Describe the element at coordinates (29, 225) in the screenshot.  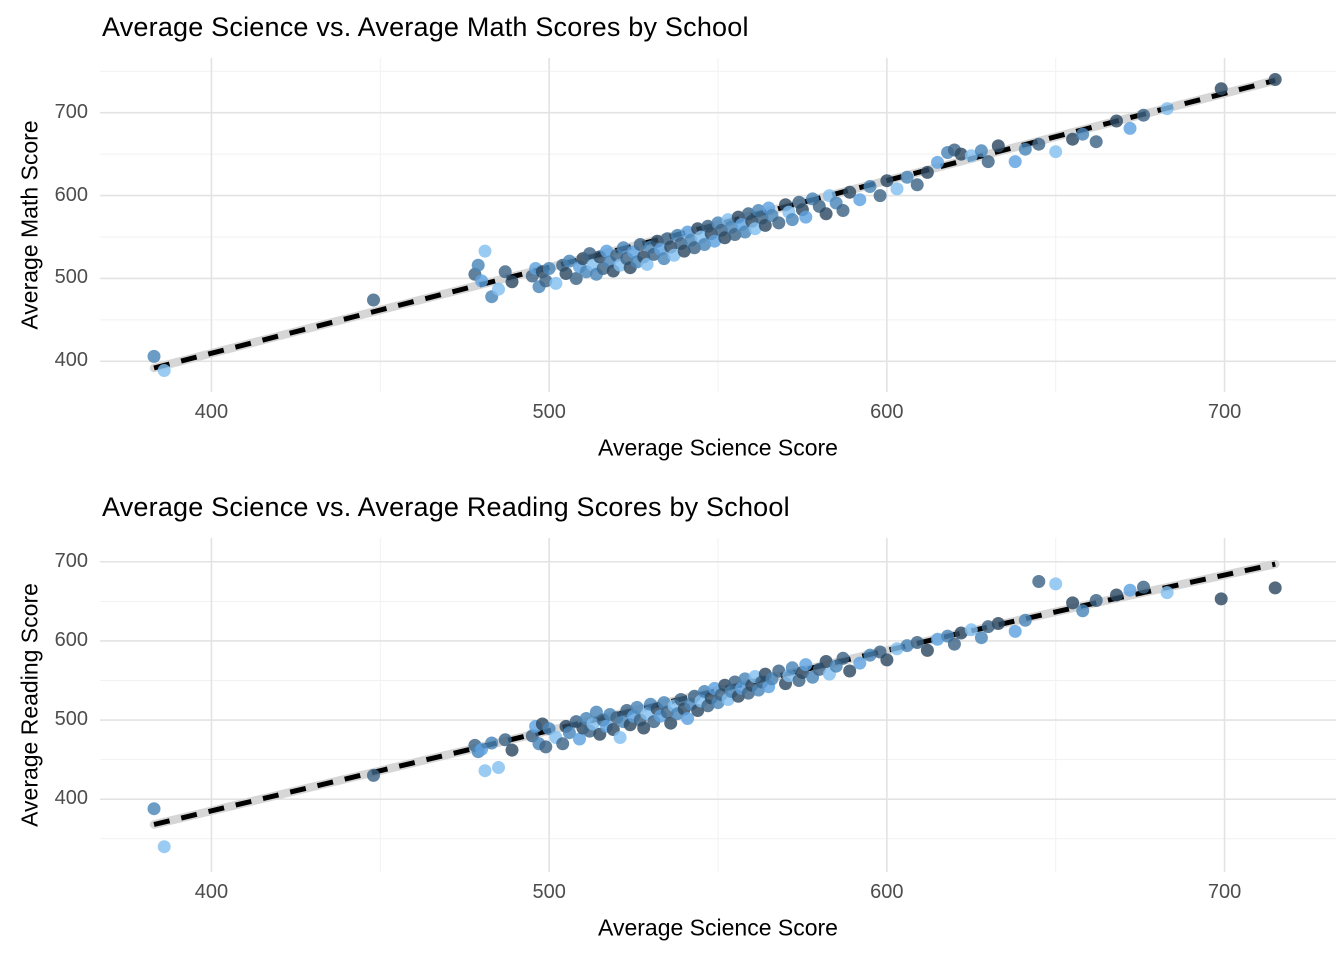
I see `math-y-axis-title: Average Math Score` at that location.